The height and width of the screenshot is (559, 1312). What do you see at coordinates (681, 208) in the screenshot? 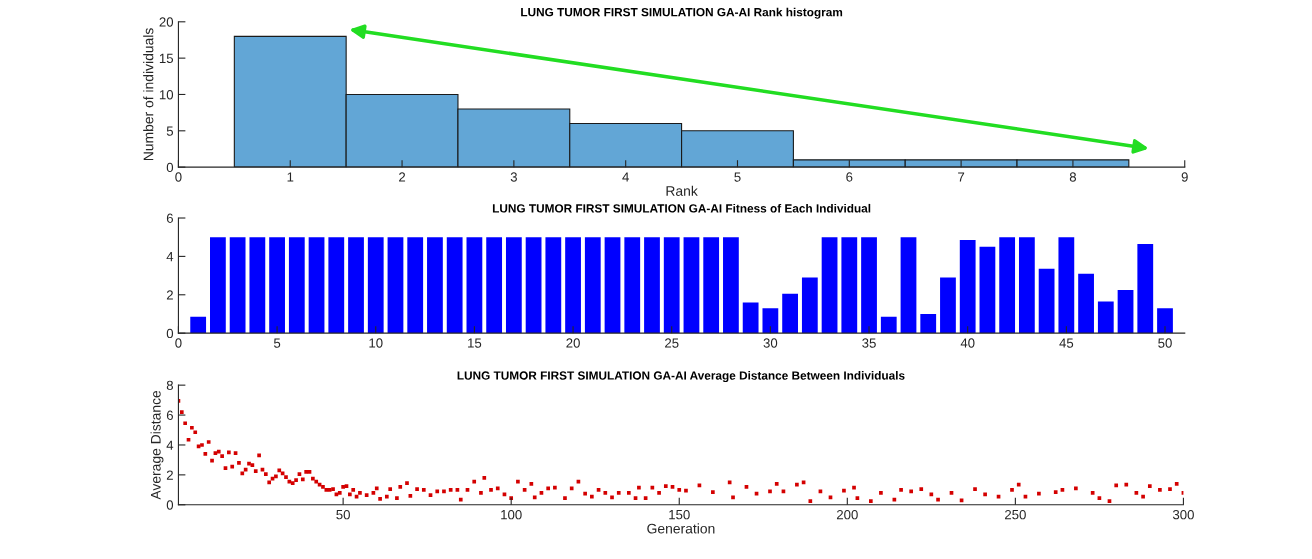
I see `chart-title: LUNG TUMOR FIRST SIMULATION GA-AI Fitness of Each Individual` at bounding box center [681, 208].